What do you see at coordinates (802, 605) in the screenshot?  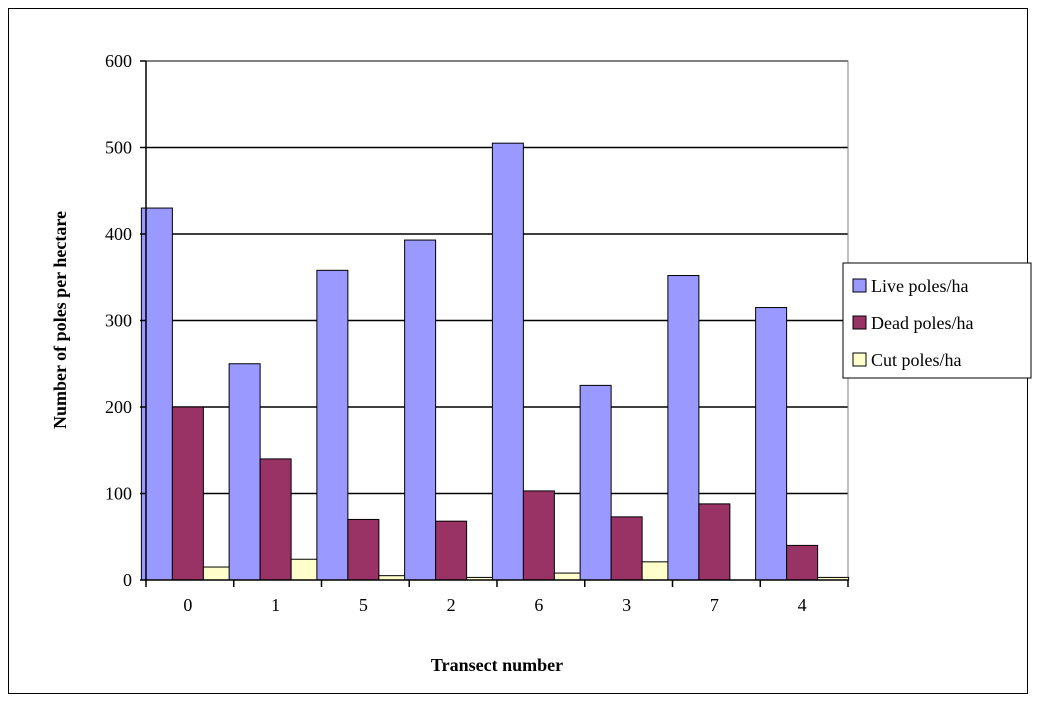 I see `x-tick-label: 4` at bounding box center [802, 605].